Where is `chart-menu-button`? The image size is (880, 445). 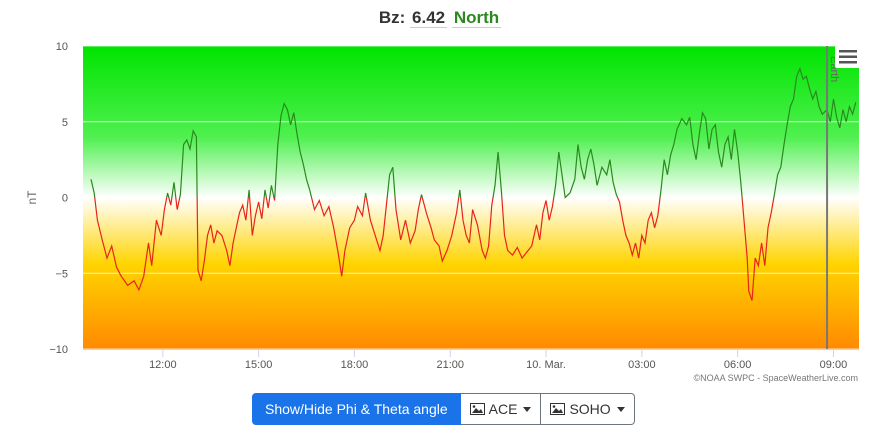 chart-menu-button is located at coordinates (848, 57).